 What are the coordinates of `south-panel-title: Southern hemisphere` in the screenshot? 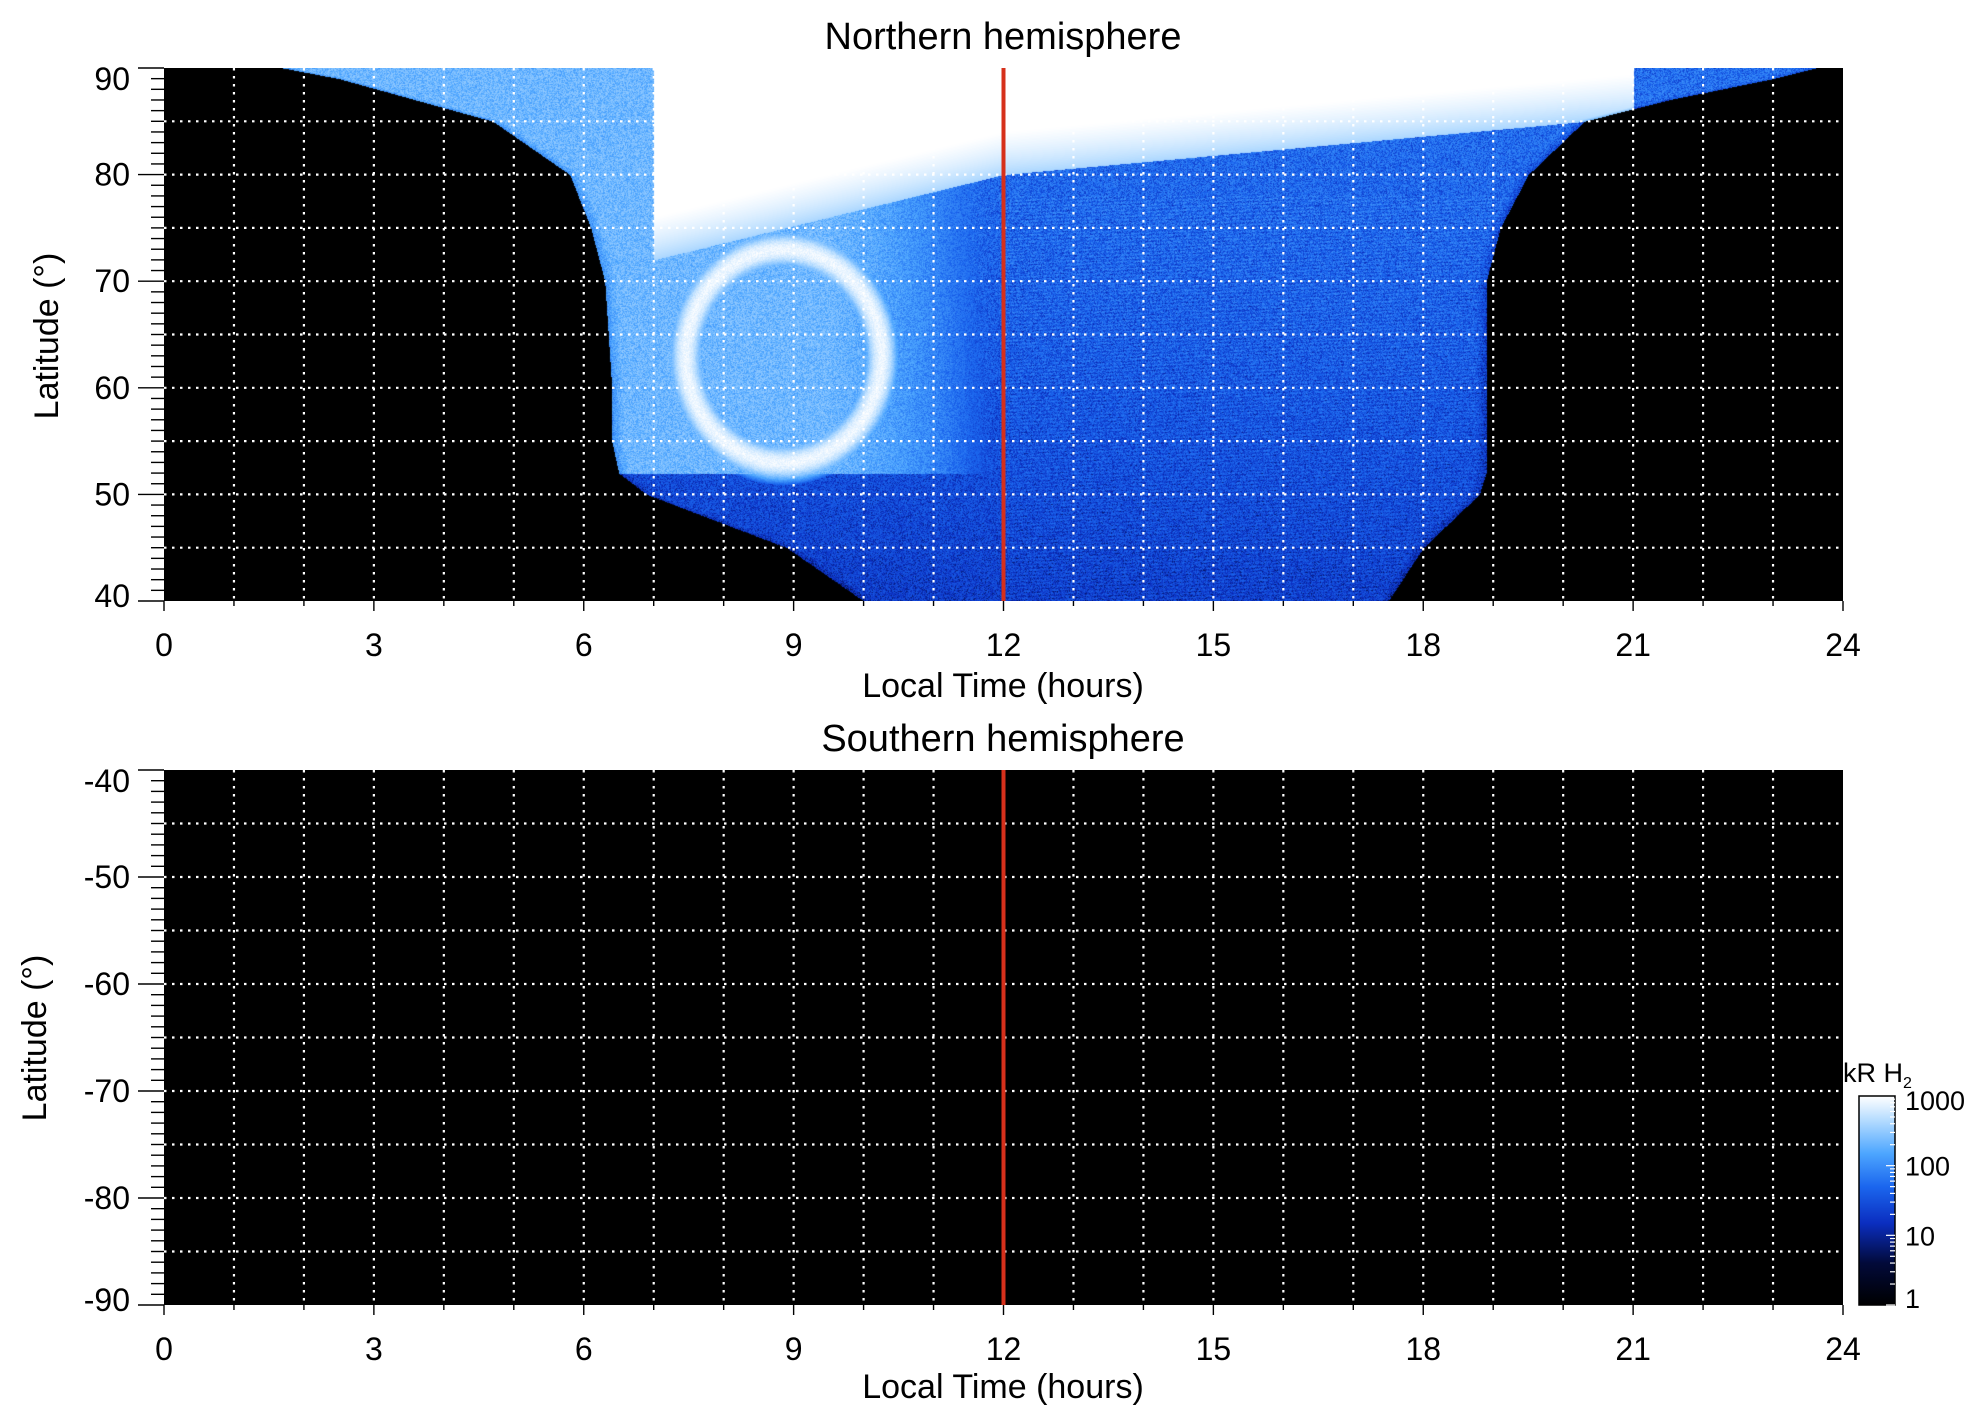 It's located at (1002, 739).